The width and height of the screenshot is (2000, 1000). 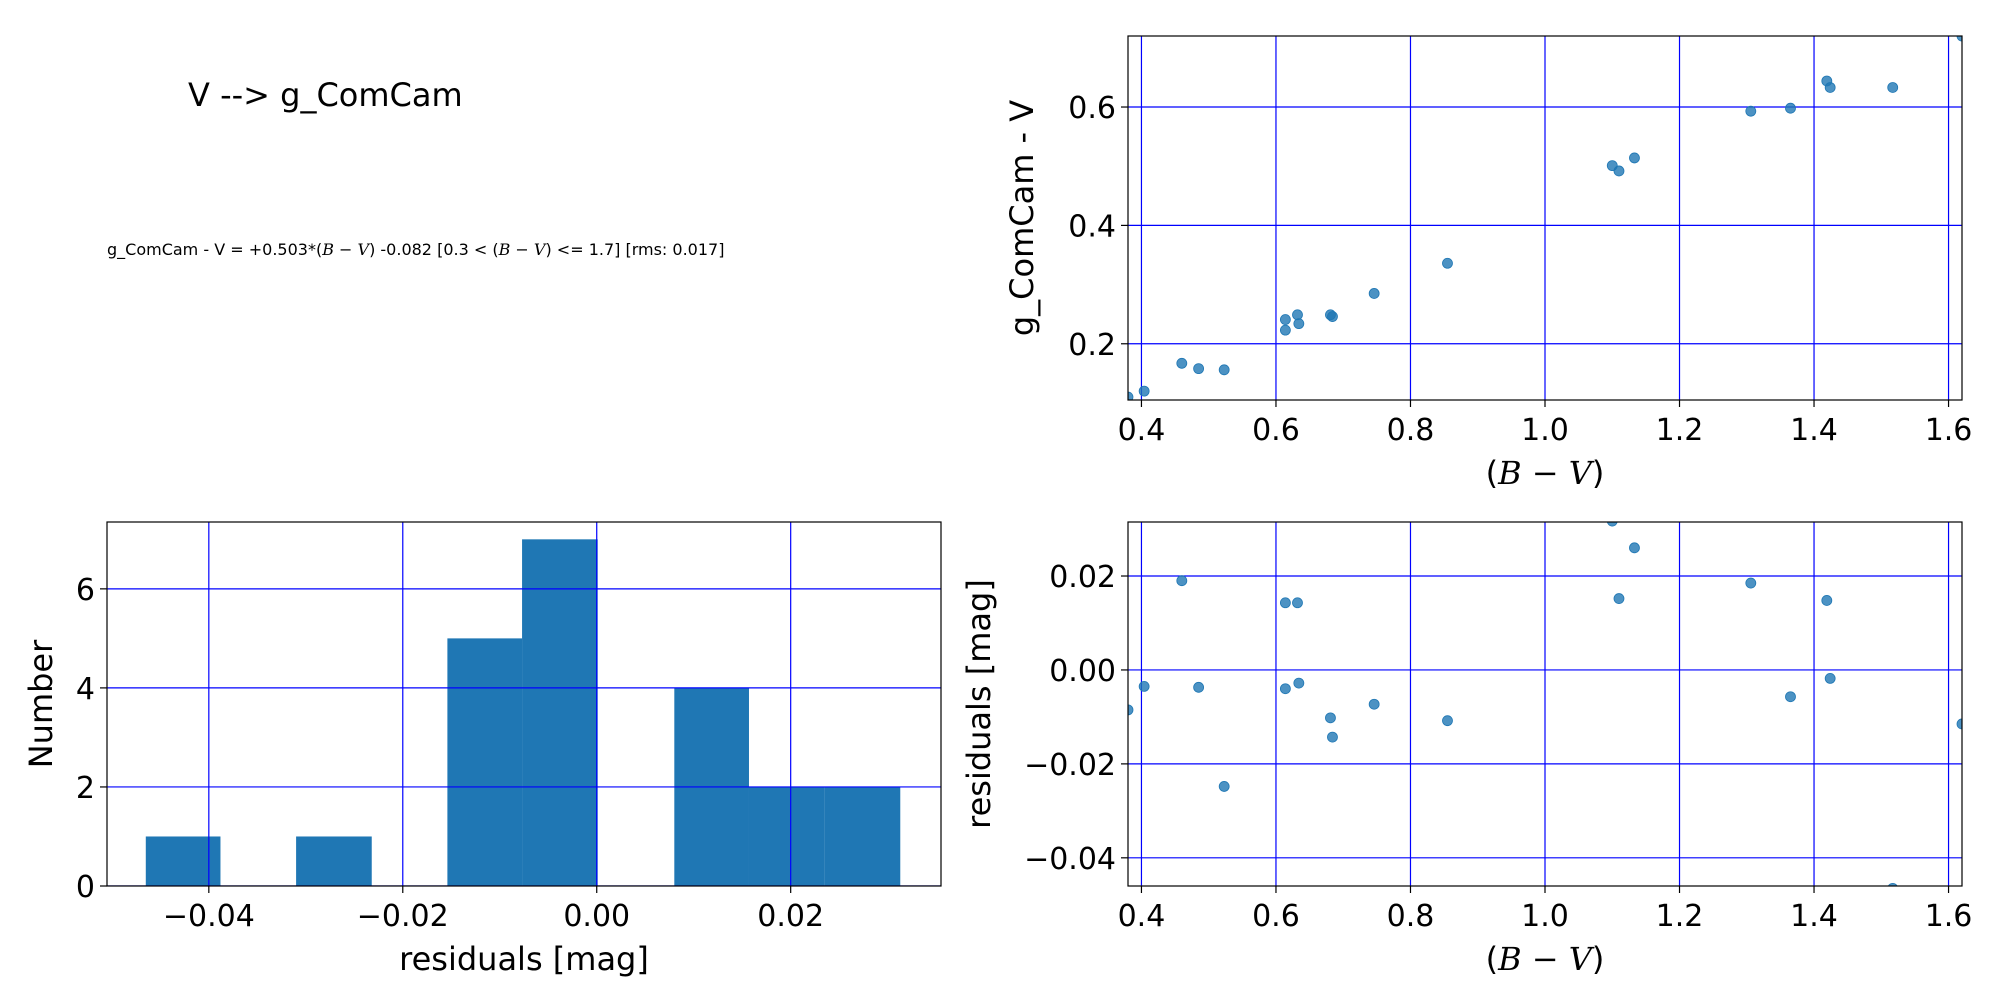 I want to click on y-tick-label-3: 6, so click(x=85, y=590).